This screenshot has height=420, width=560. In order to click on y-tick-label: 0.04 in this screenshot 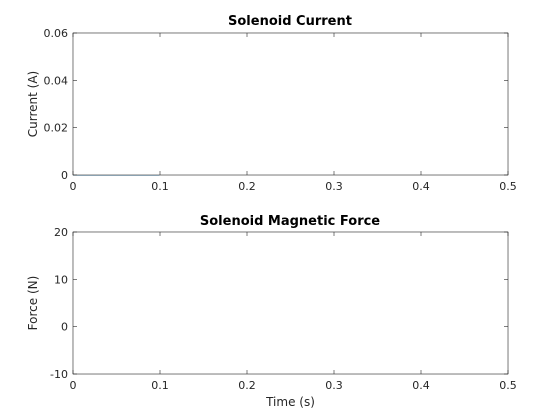, I will do `click(56, 80)`.